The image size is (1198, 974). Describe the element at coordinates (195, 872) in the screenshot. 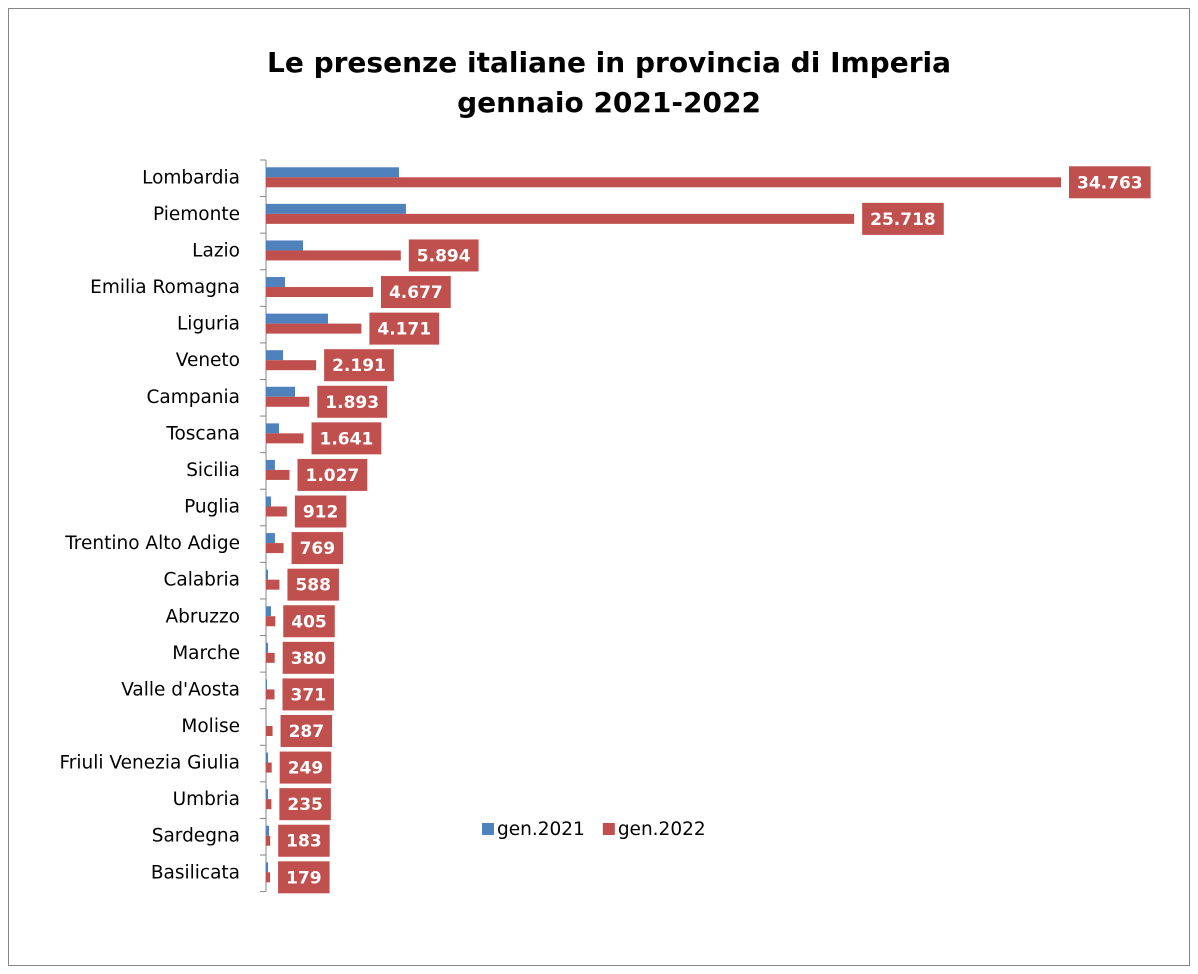

I see `category-label: Basilicata` at that location.